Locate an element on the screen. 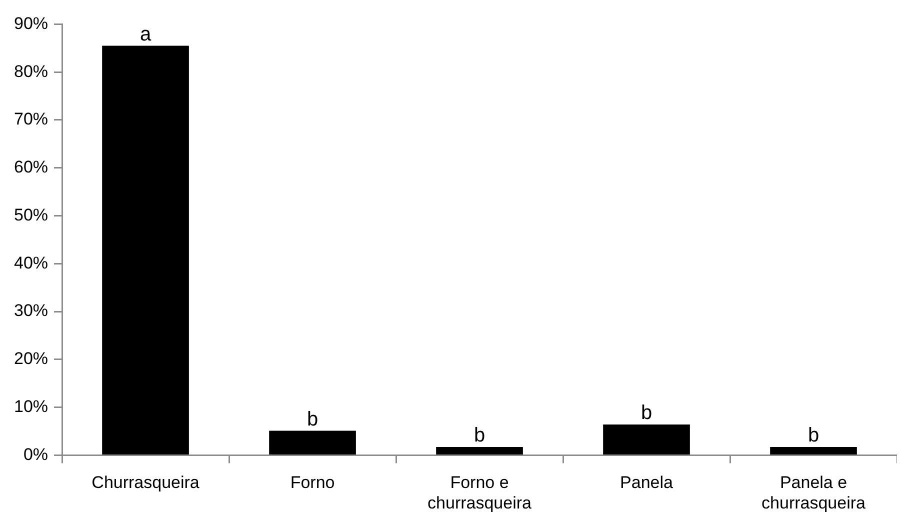 The height and width of the screenshot is (532, 905). y-tick-label: 60% is located at coordinates (31, 167).